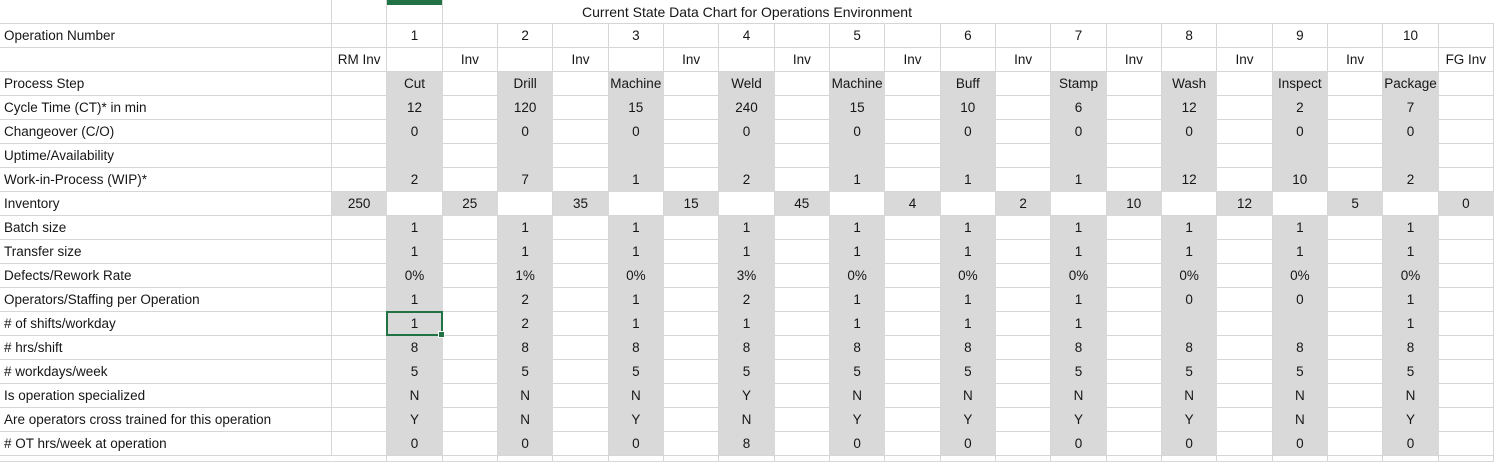  What do you see at coordinates (415, 36) in the screenshot?
I see `op-number-cell: 1` at bounding box center [415, 36].